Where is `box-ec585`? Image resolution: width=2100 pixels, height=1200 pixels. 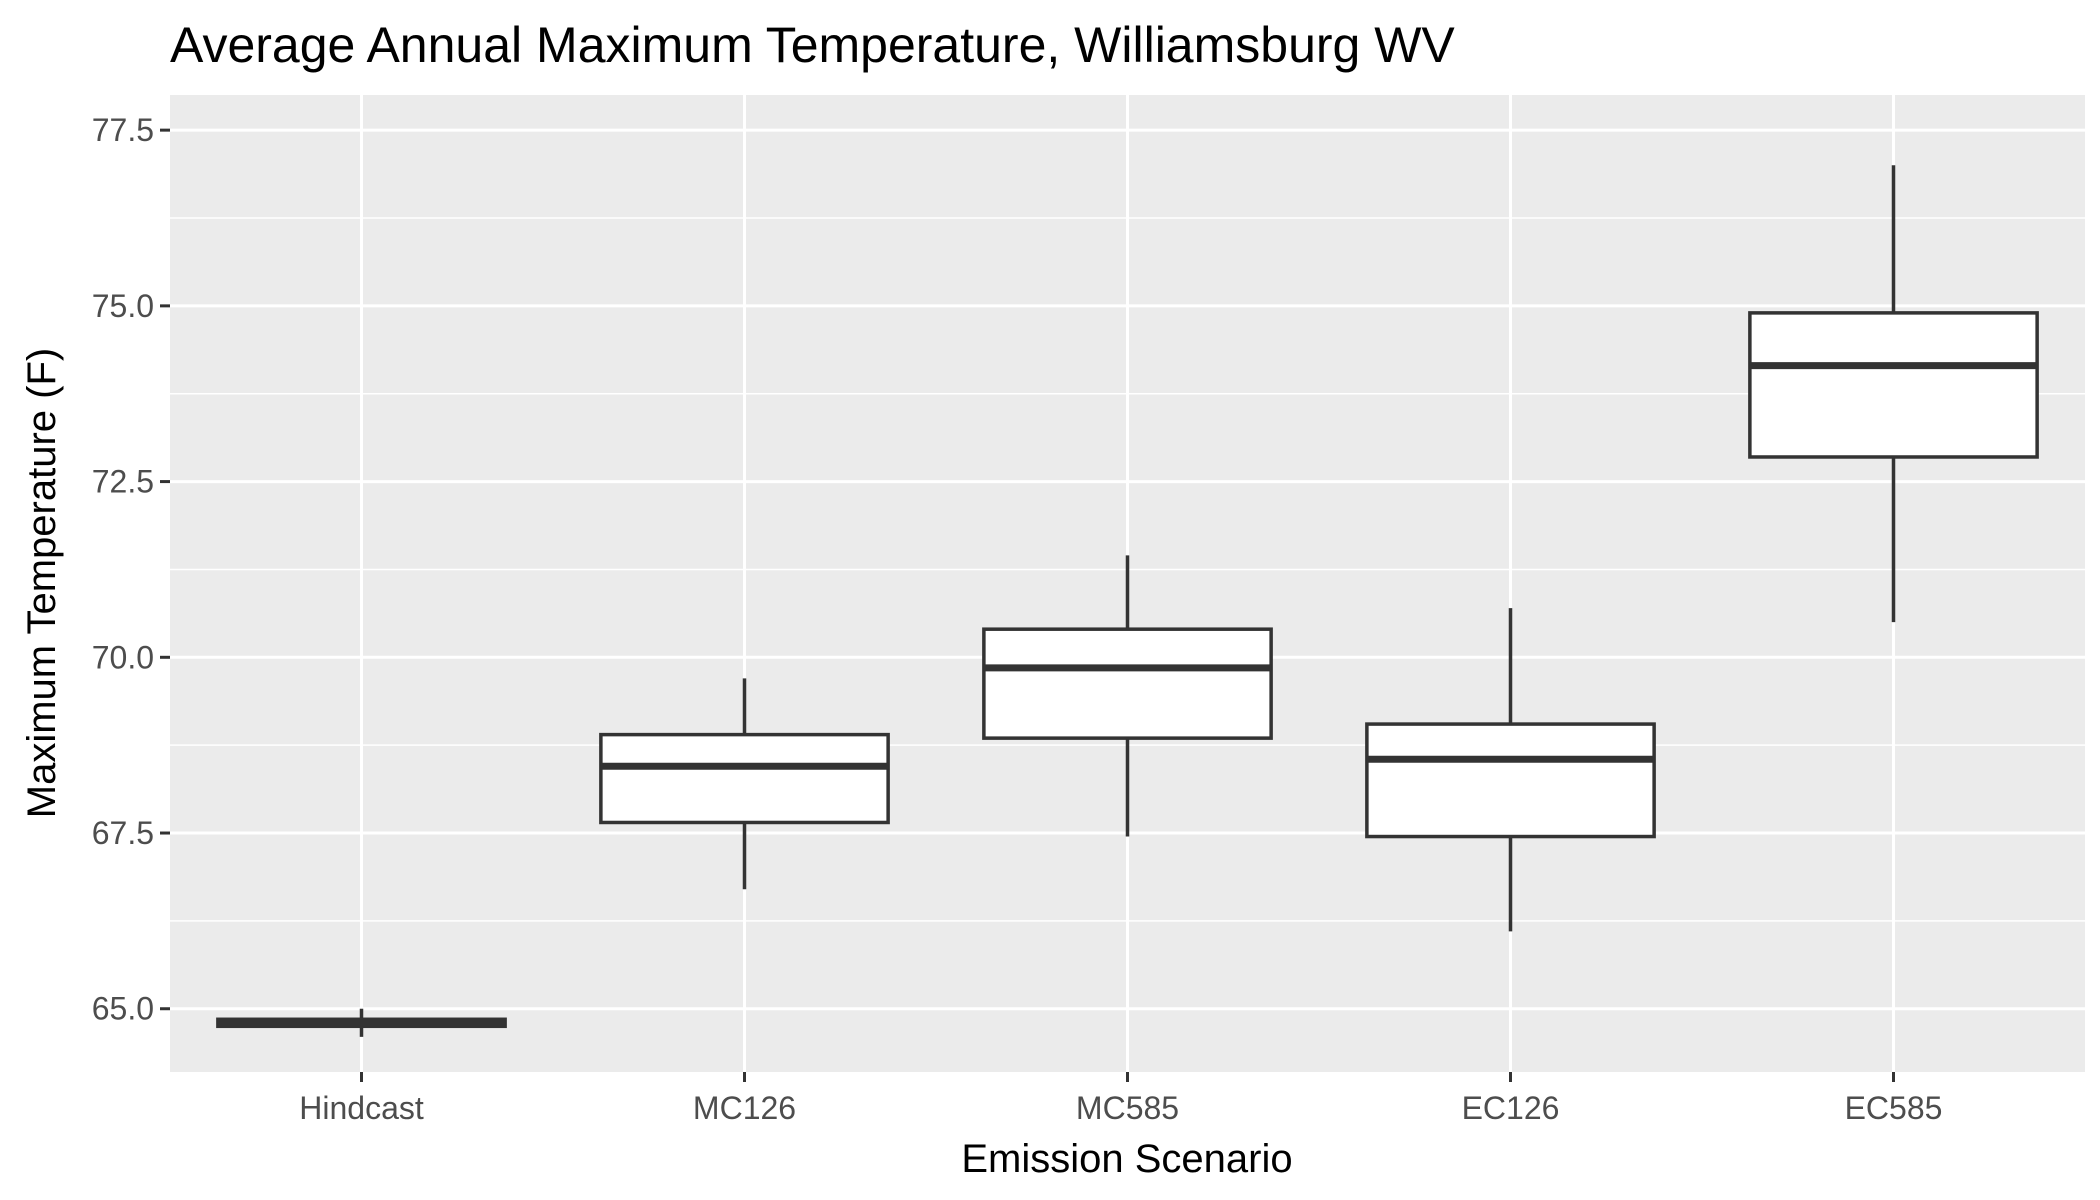
box-ec585 is located at coordinates (1893, 394).